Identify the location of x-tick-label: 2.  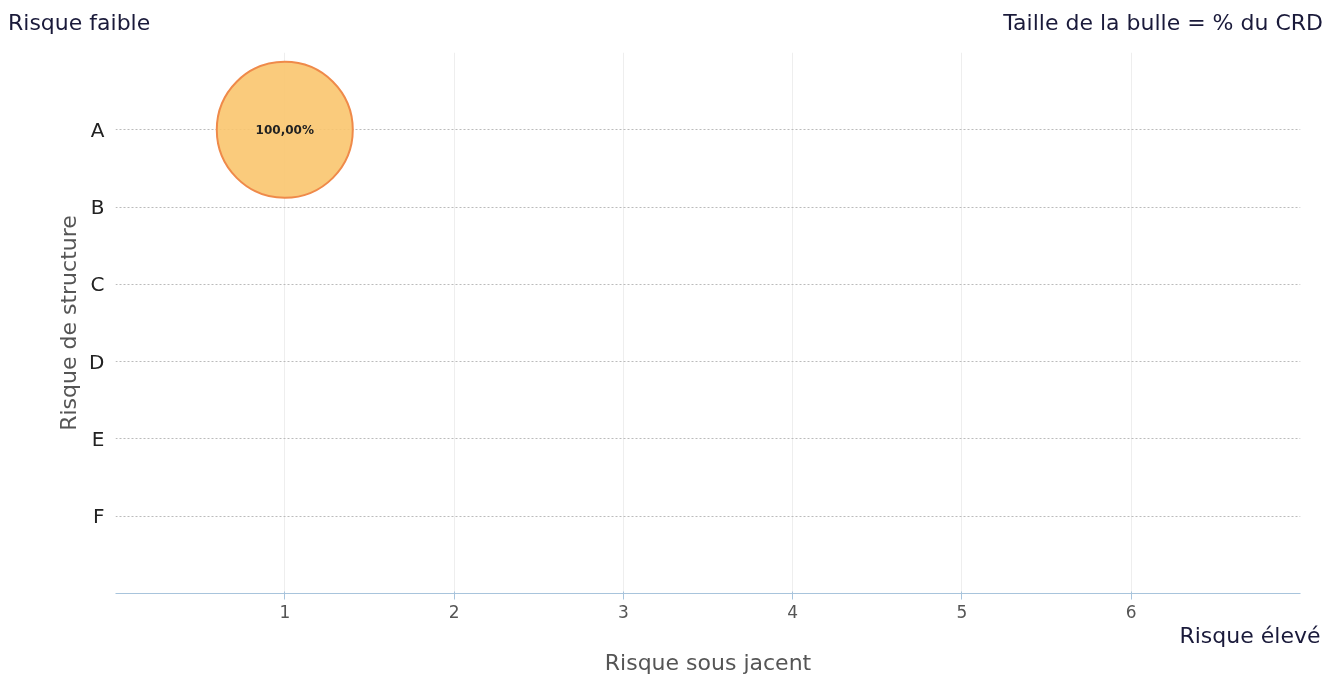
(454, 611).